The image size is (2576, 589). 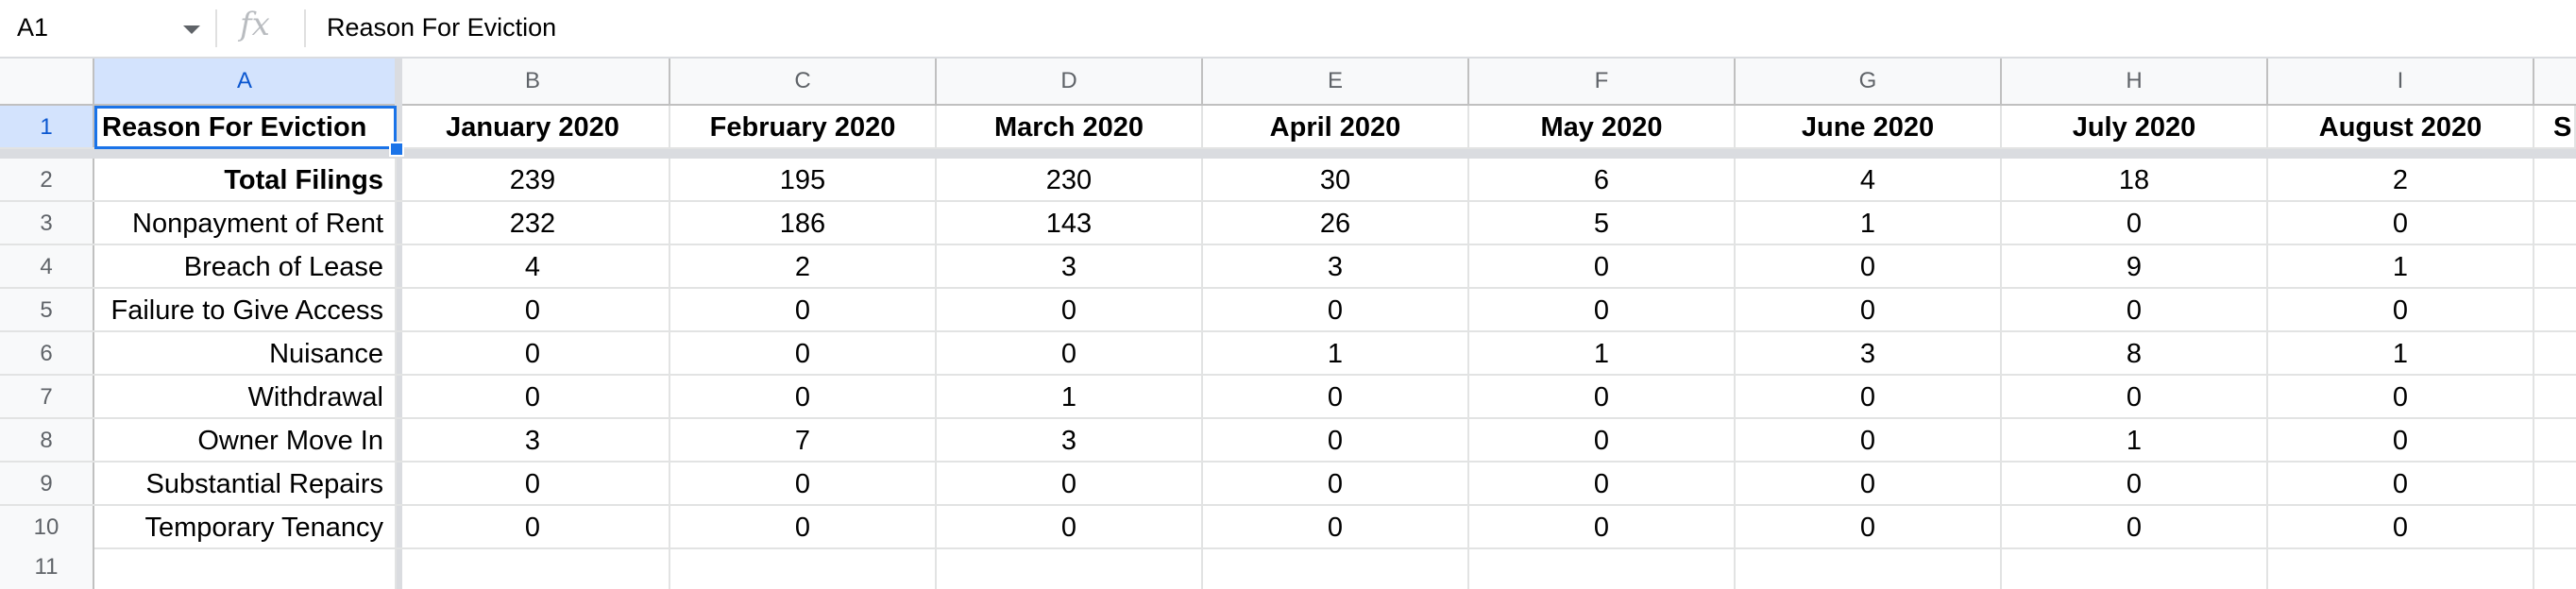 What do you see at coordinates (1336, 127) in the screenshot?
I see `month-header-cell: April 2020` at bounding box center [1336, 127].